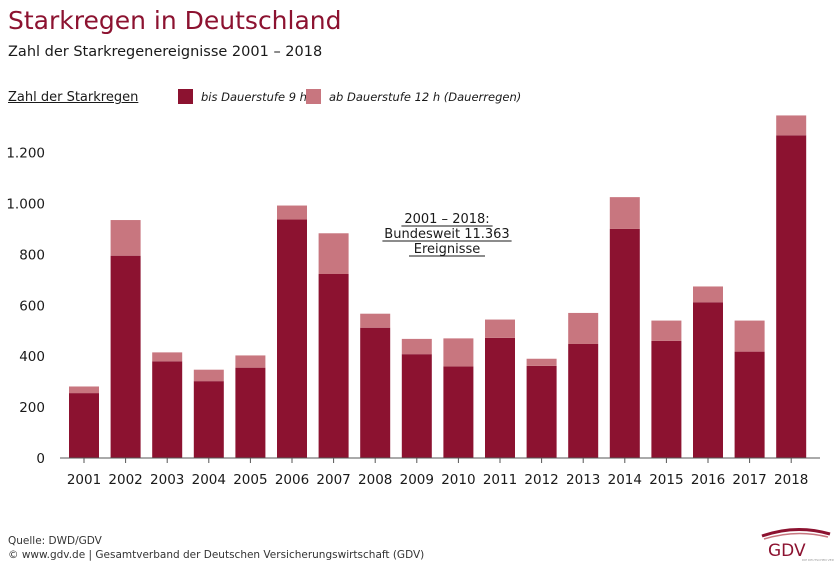 This screenshot has height=565, width=840. What do you see at coordinates (84, 480) in the screenshot?
I see `x-tick-label: 2001` at bounding box center [84, 480].